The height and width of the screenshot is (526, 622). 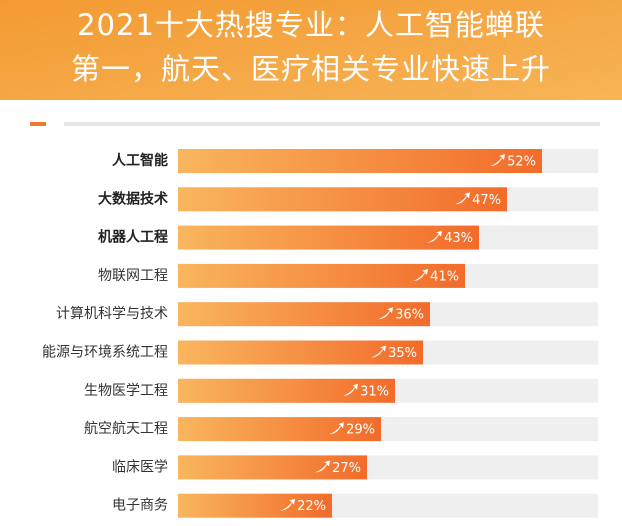 What do you see at coordinates (346, 468) in the screenshot?
I see `value-label: 27%` at bounding box center [346, 468].